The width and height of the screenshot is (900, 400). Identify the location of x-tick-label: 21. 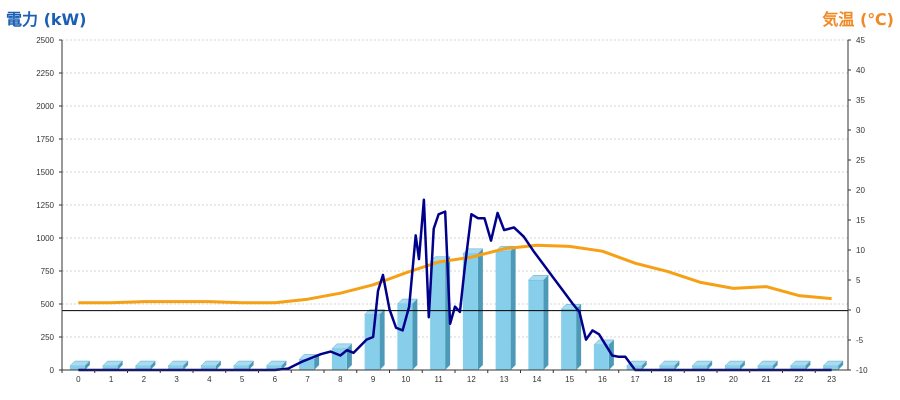
(766, 379).